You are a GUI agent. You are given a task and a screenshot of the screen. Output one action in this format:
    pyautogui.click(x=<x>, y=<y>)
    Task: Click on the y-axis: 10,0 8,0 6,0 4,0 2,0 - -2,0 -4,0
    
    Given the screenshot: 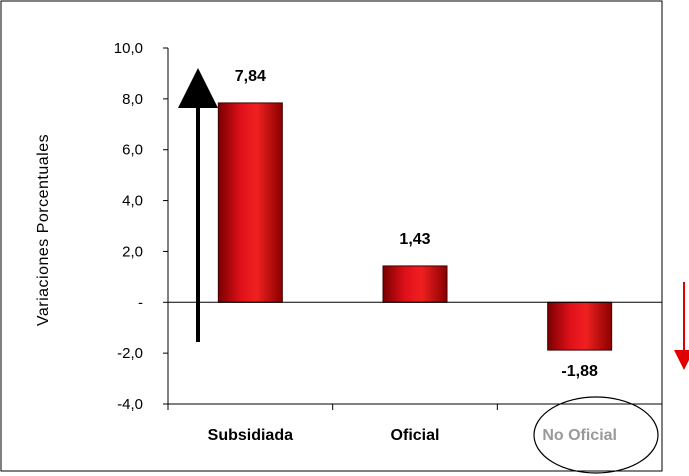 What is the action you would take?
    pyautogui.click(x=141, y=226)
    